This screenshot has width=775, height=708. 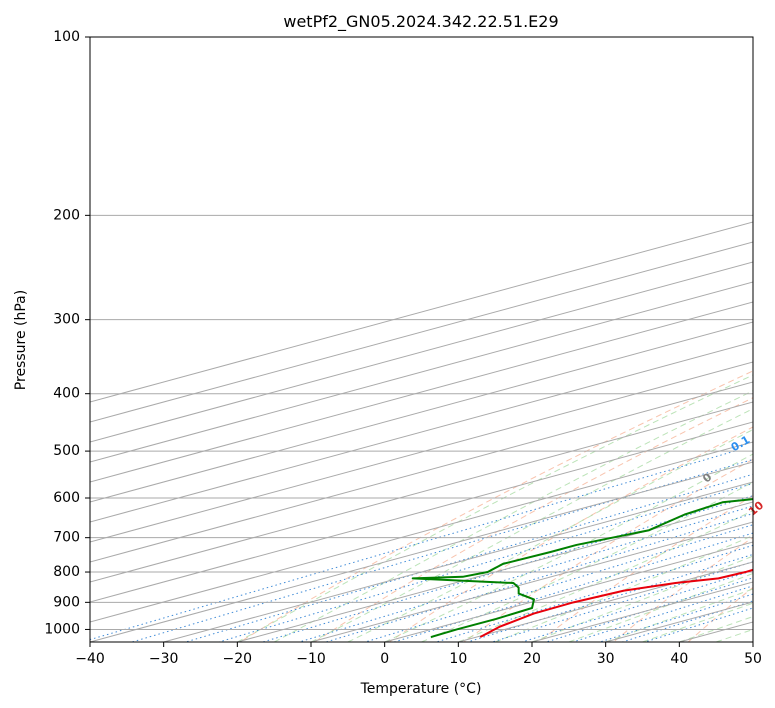 What do you see at coordinates (66, 215) in the screenshot?
I see `y-tick-label: 200` at bounding box center [66, 215].